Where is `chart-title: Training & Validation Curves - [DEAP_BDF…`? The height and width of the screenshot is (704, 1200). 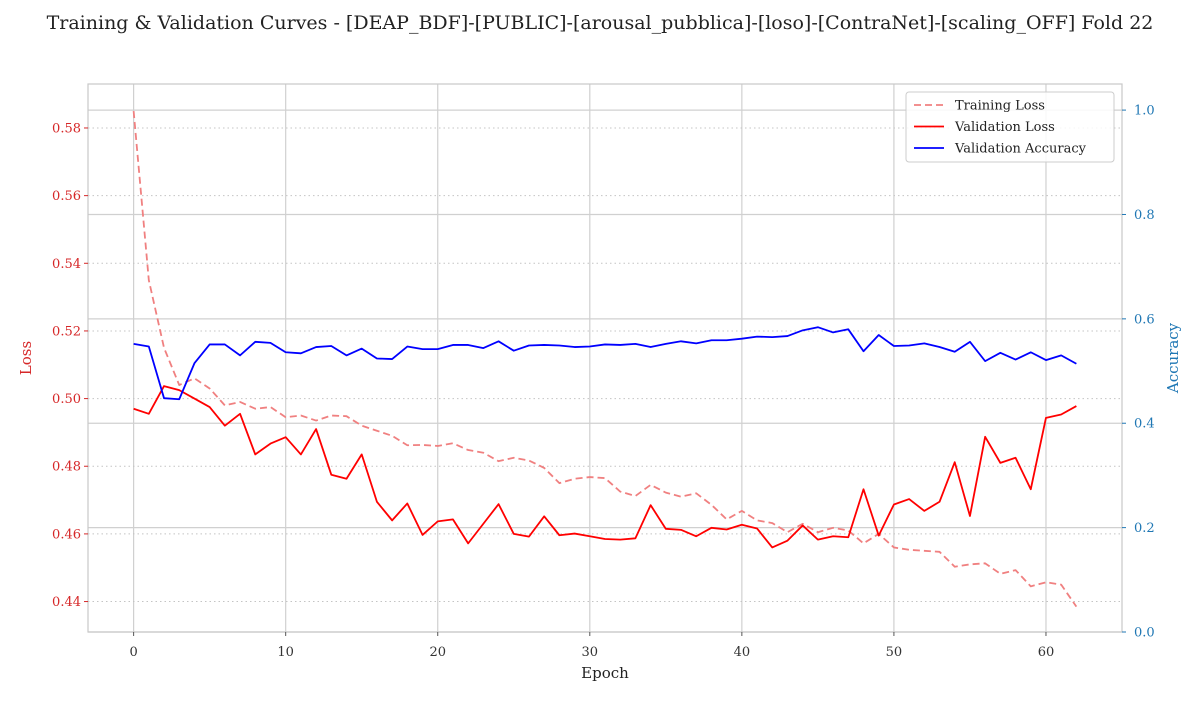 chart-title: Training & Validation Curves - [DEAP_BDF… is located at coordinates (600, 23).